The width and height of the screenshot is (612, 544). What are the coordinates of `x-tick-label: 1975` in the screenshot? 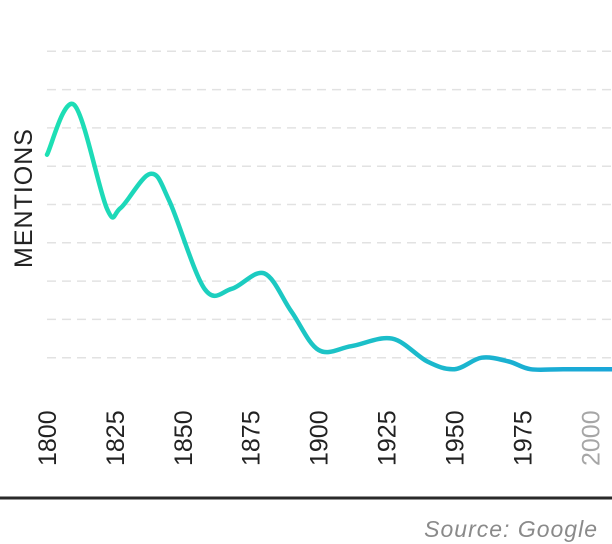 It's located at (523, 438).